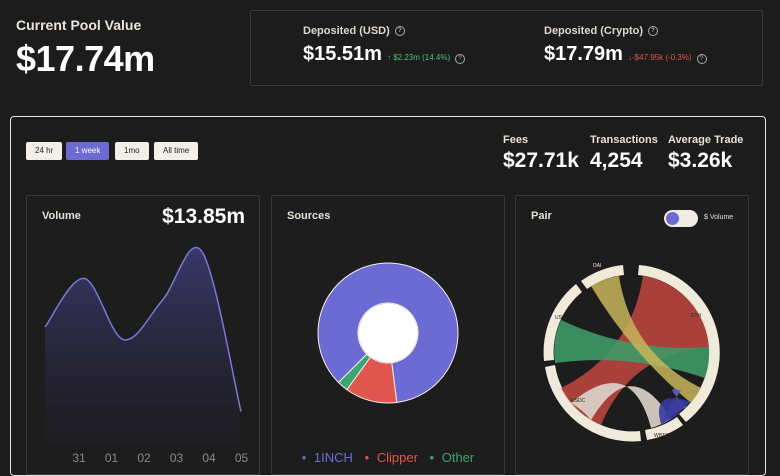 This screenshot has height=476, width=780. I want to click on fees-value: $27.71k, so click(541, 160).